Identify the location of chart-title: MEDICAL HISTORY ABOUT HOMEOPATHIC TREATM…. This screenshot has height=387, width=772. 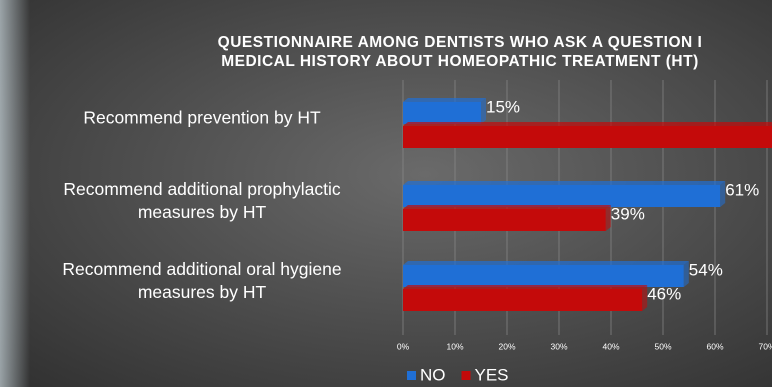
(460, 61).